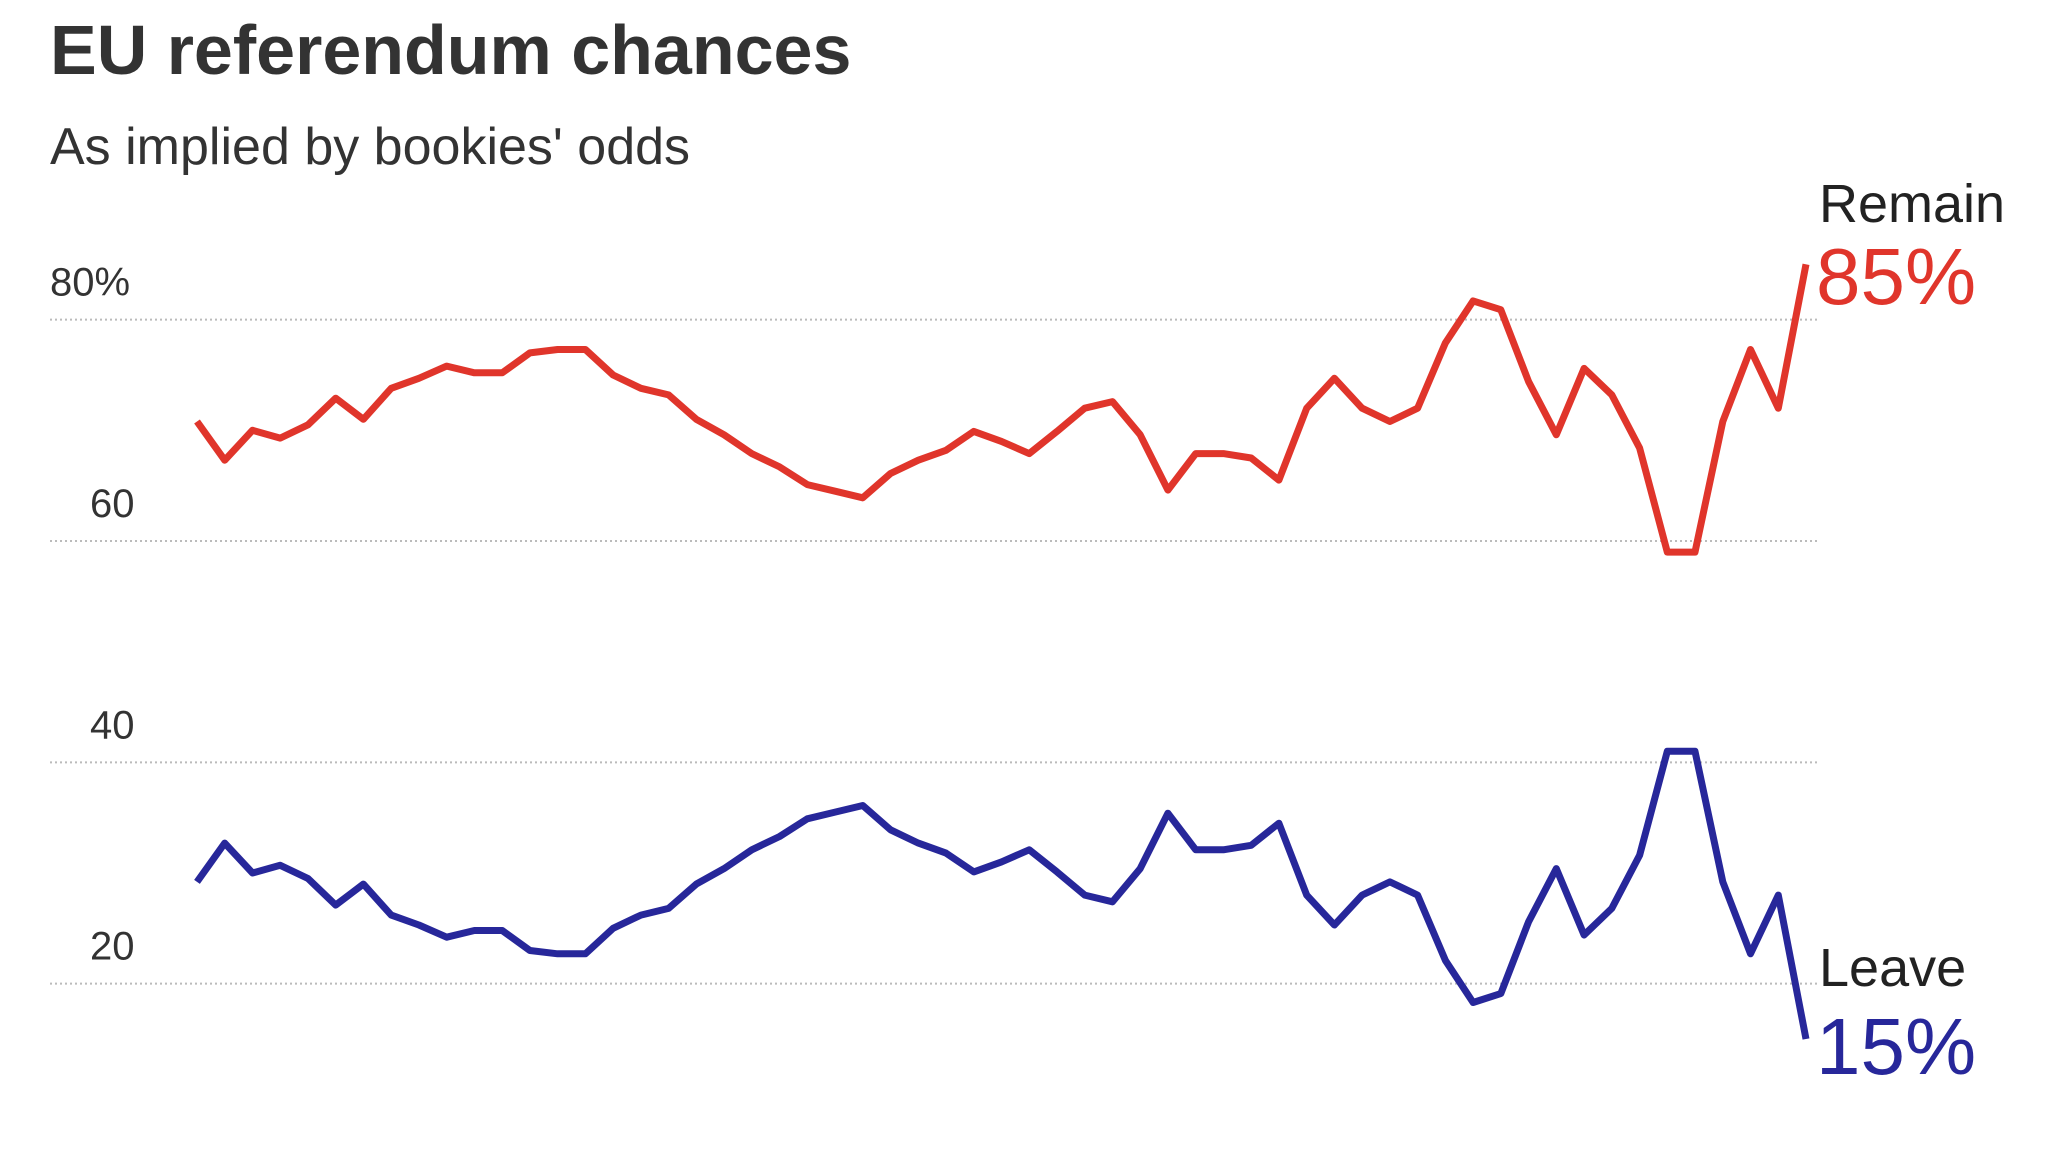  Describe the element at coordinates (1896, 276) in the screenshot. I see `end-value-label: 85%` at that location.